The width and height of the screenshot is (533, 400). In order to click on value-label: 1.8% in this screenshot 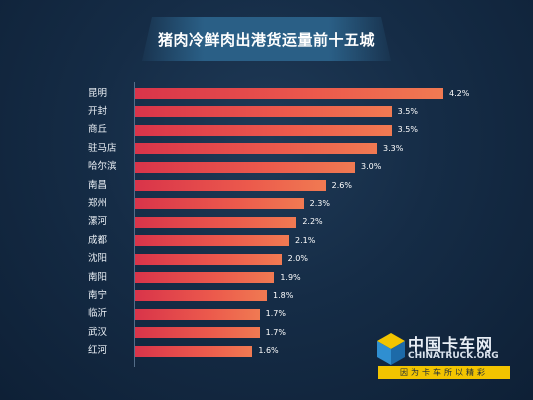, I will do `click(283, 295)`.